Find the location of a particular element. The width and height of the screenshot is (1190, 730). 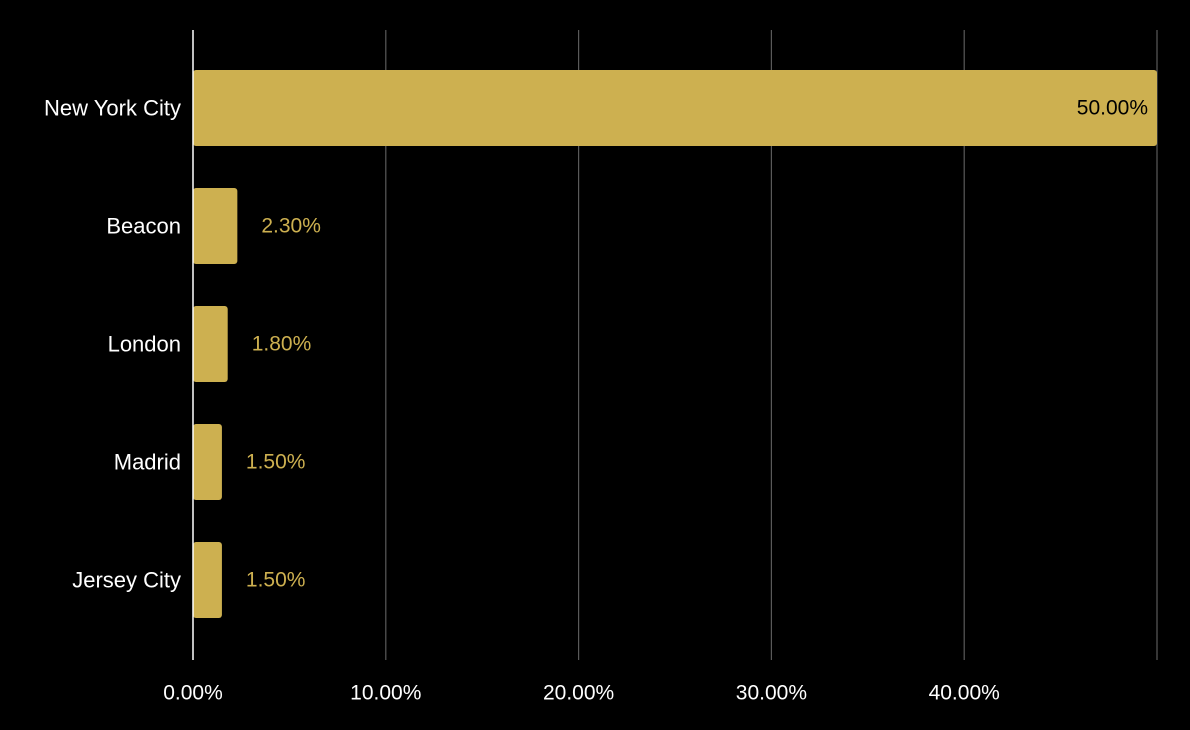

data-label-madrid: 1.50% is located at coordinates (276, 462).